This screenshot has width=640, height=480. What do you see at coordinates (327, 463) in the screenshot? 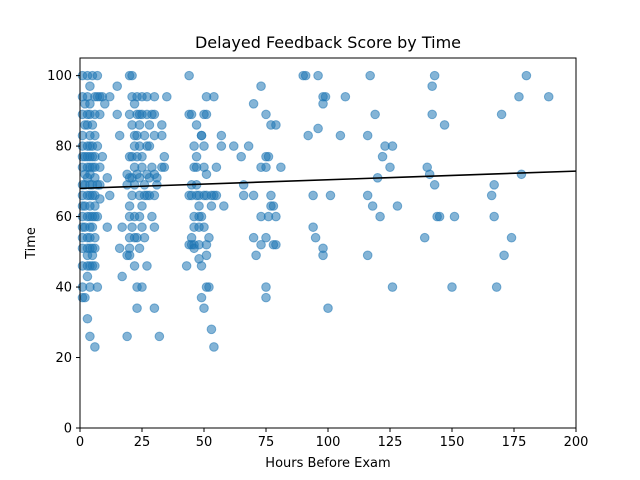
I see `x-axis-label: Hours Before Exam` at bounding box center [327, 463].